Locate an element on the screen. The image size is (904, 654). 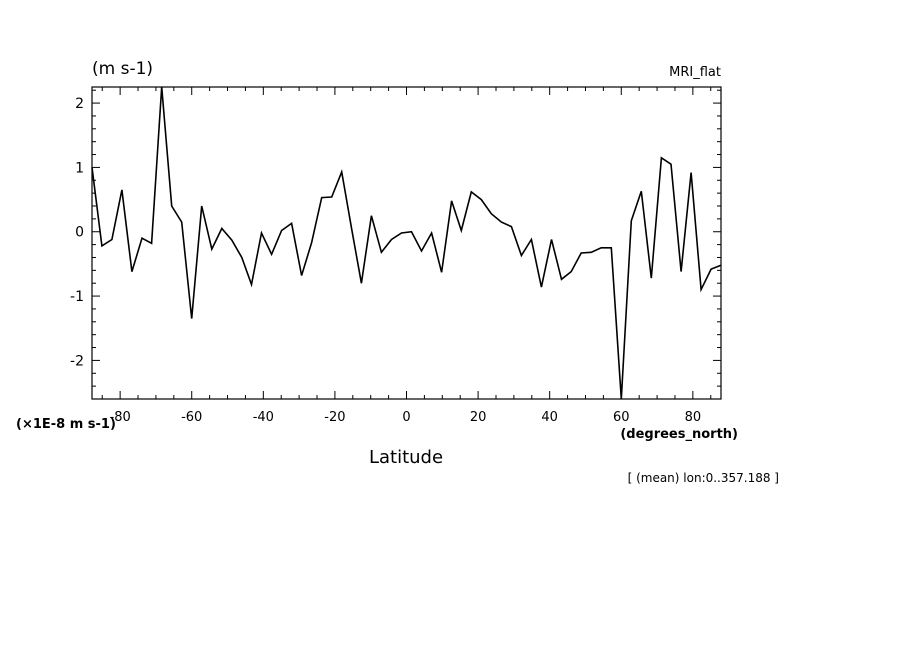
x-tick-label: -20 is located at coordinates (334, 417).